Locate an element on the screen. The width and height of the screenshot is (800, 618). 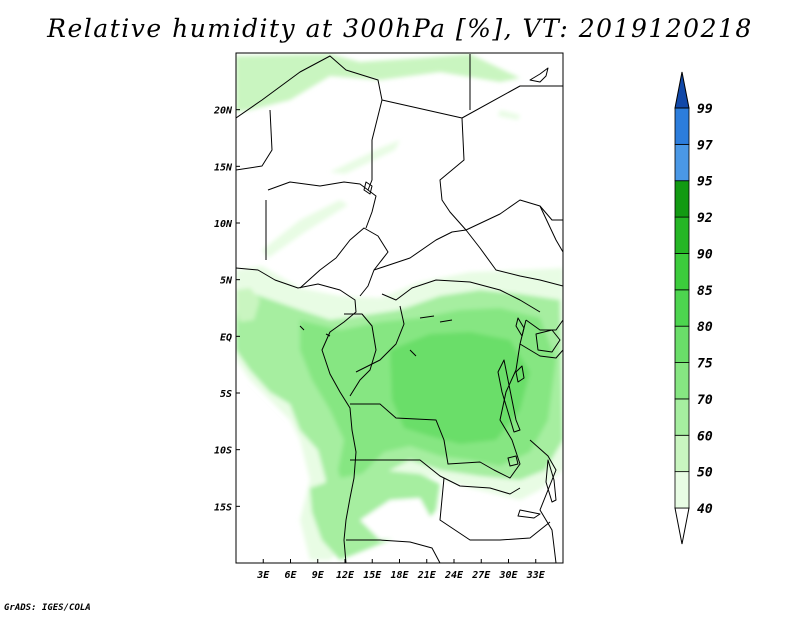
x-tick-label: 33E is located at coordinates (536, 575).